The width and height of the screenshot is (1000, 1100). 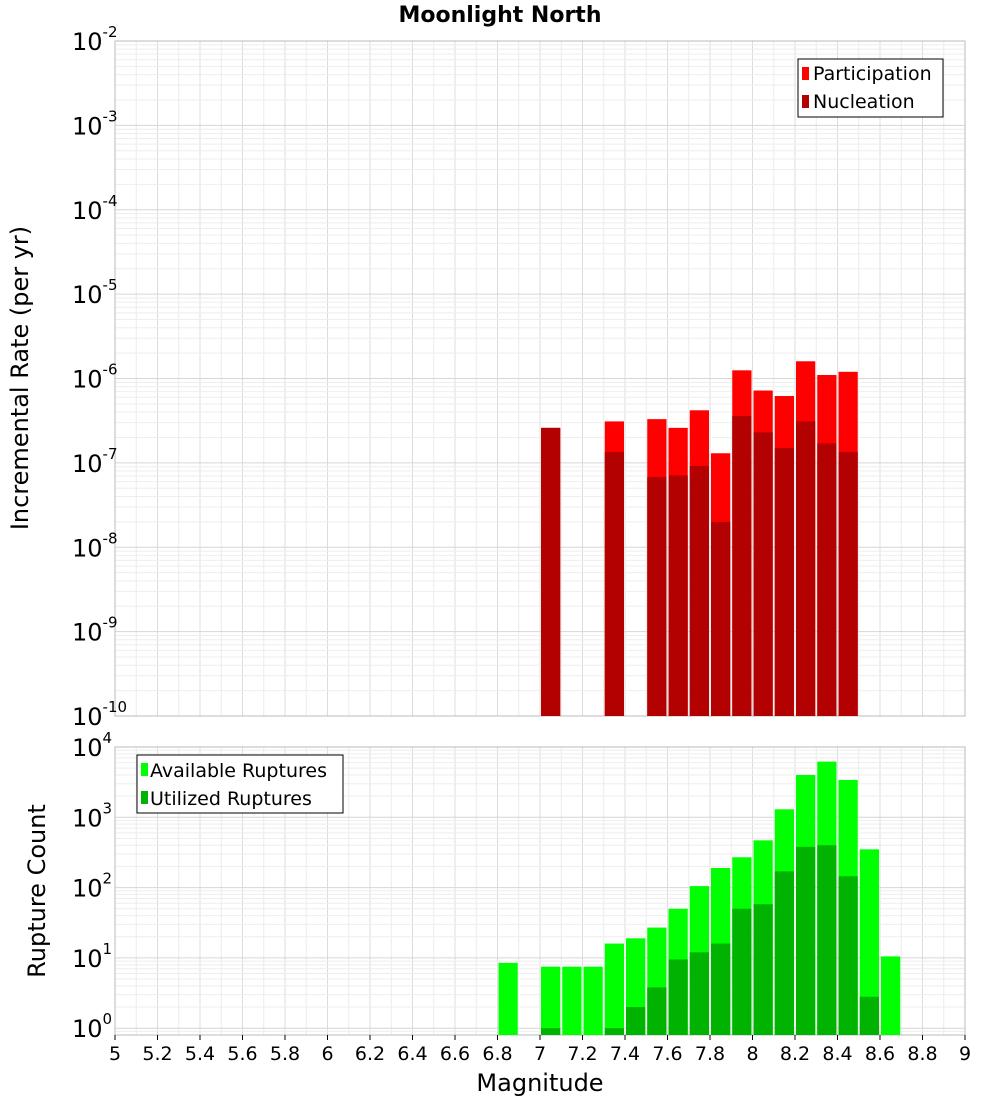 I want to click on count-y-tick-label: 10², so click(x=92, y=886).